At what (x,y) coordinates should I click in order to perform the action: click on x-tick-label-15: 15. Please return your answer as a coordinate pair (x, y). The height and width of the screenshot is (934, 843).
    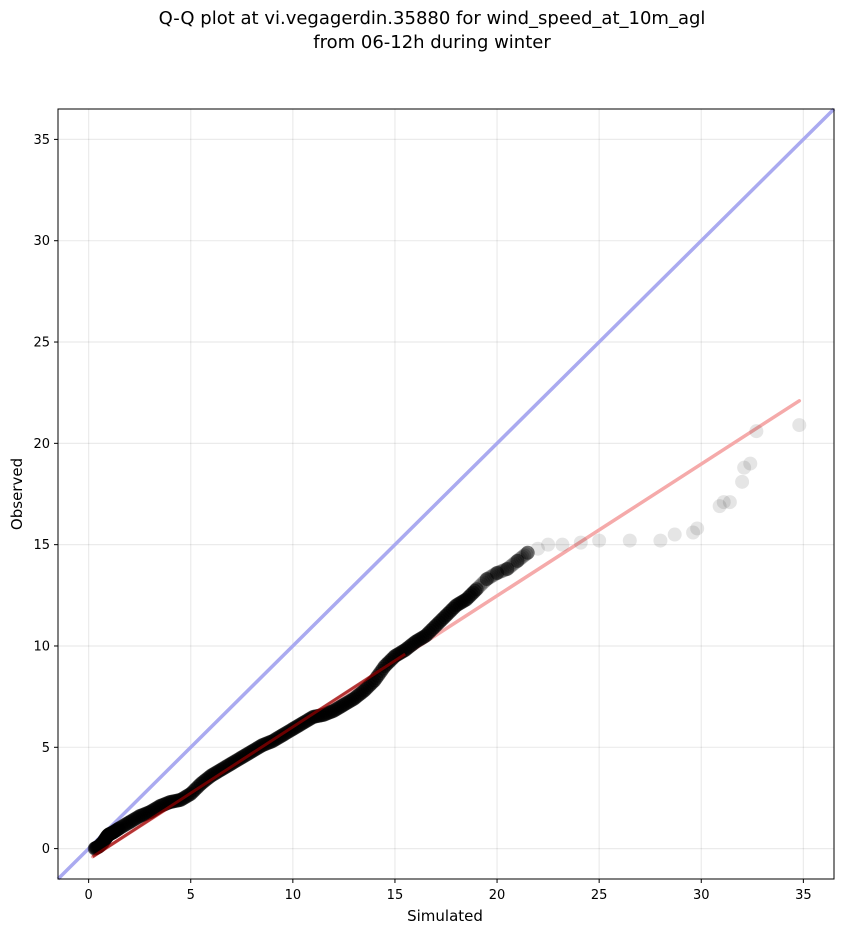
    Looking at the image, I should click on (395, 895).